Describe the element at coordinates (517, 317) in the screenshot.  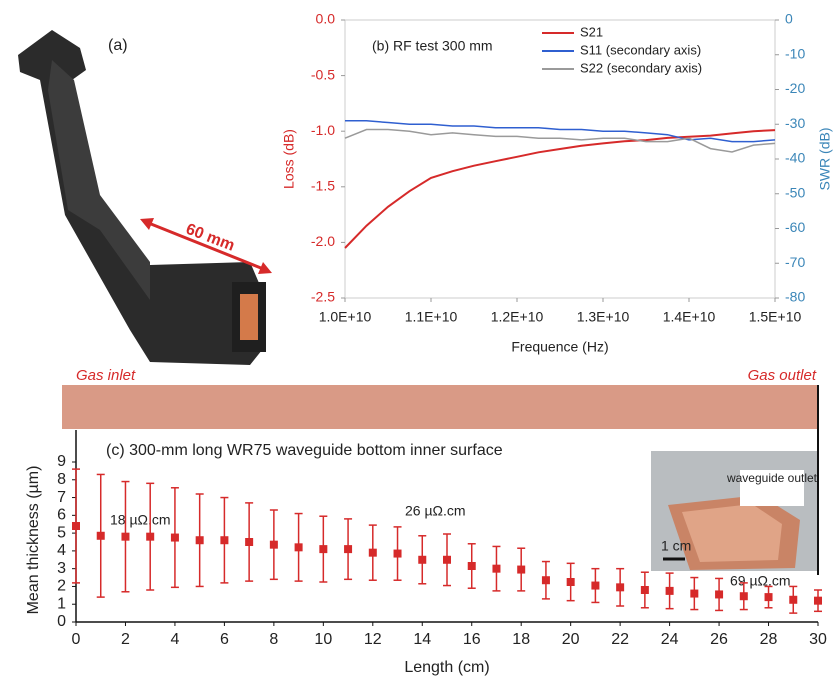
I see `x-tick-label: 1.2E+10` at that location.